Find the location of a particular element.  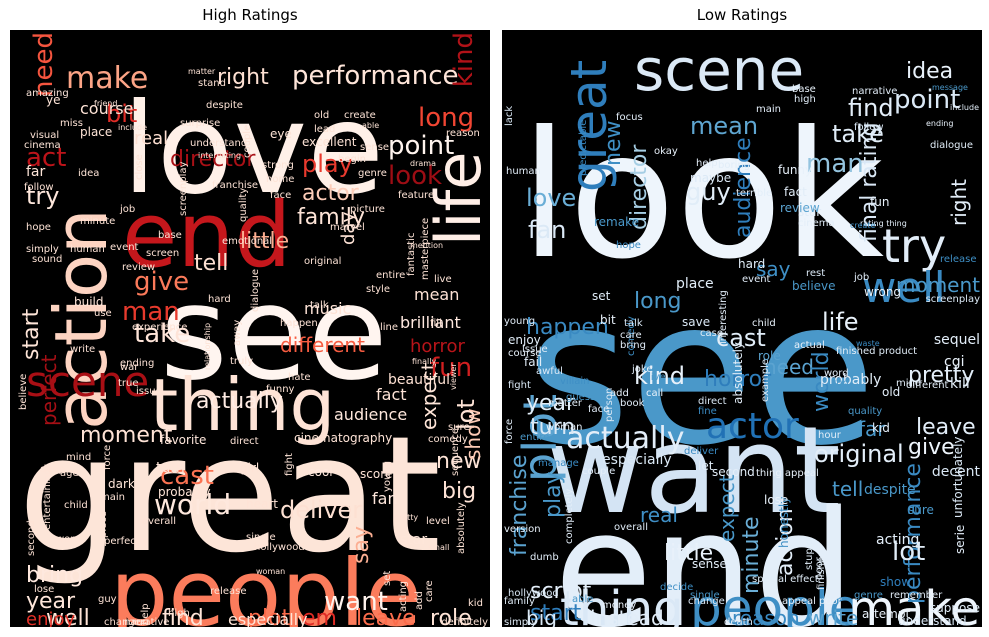

word-guess: guess is located at coordinates (580, 397).